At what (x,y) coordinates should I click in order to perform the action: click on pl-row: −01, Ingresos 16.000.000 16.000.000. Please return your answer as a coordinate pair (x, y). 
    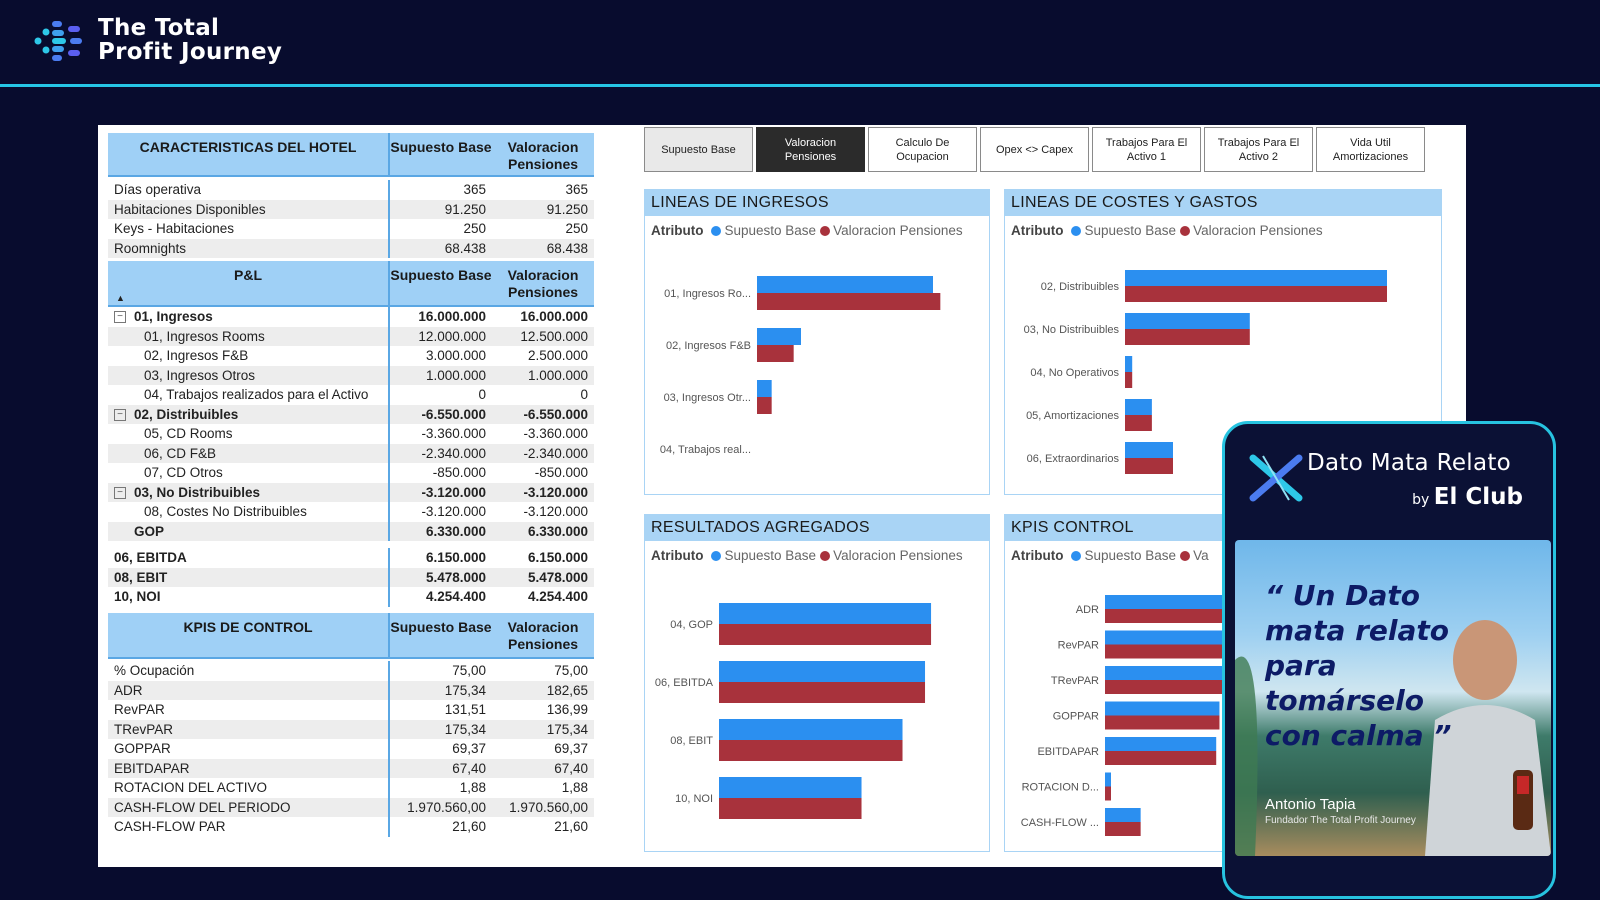
    Looking at the image, I should click on (351, 317).